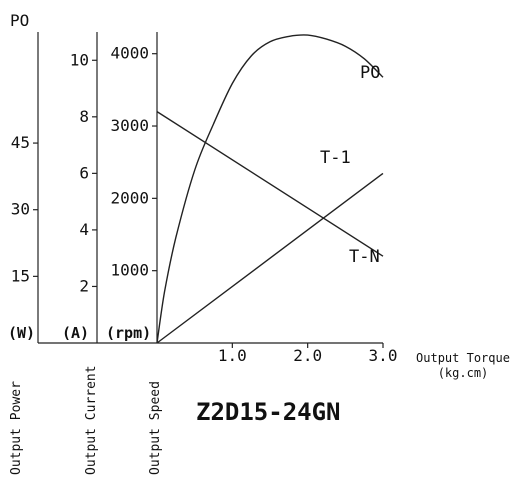  I want to click on power-tick-label: 45, so click(20, 142).